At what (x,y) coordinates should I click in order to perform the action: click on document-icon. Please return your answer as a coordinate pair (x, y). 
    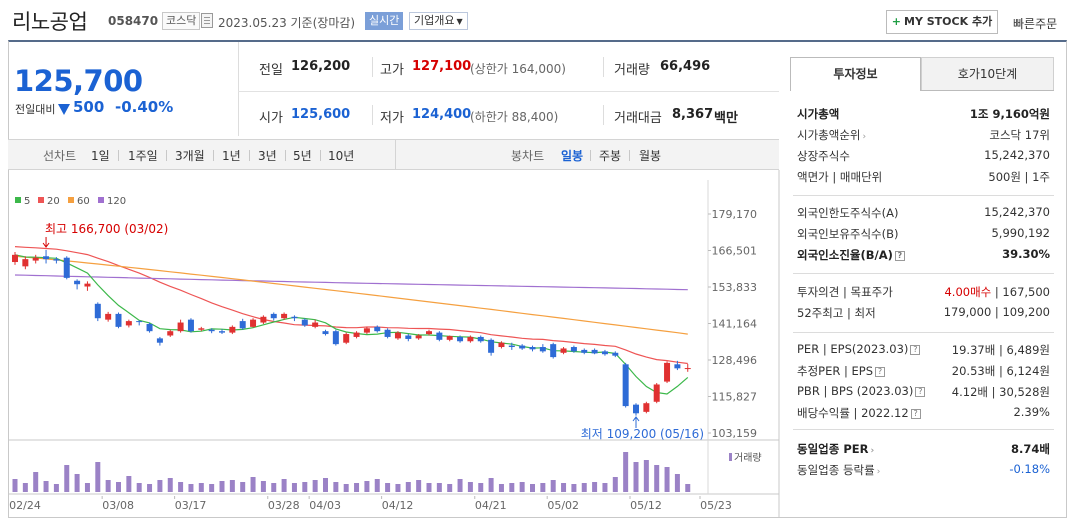
    Looking at the image, I should click on (207, 20).